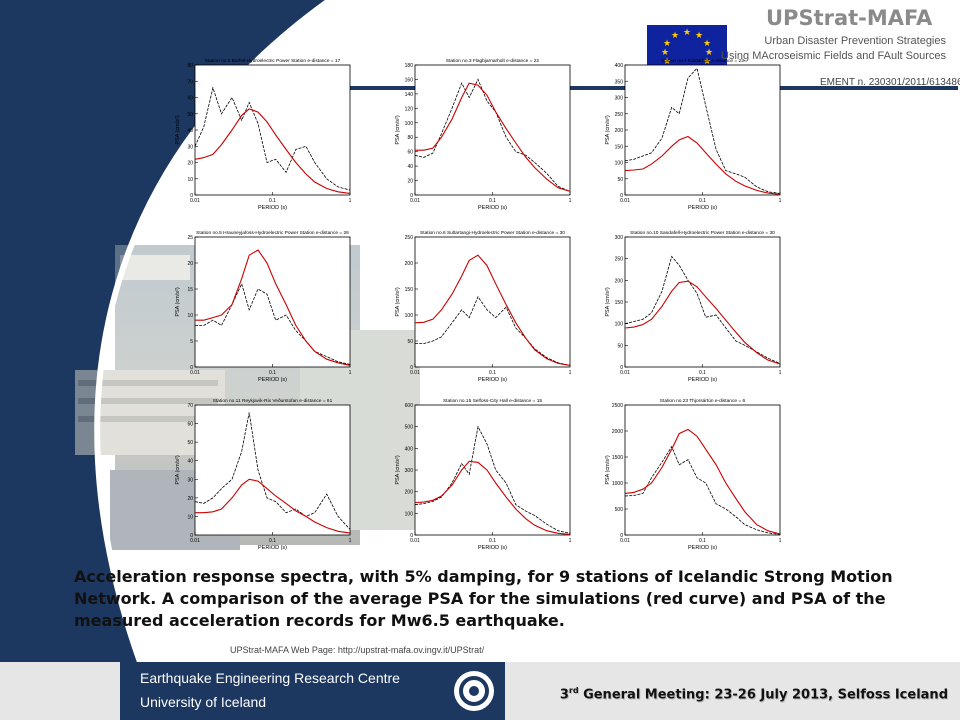 The image size is (960, 720). I want to click on y-tick-label: 120, so click(409, 109).